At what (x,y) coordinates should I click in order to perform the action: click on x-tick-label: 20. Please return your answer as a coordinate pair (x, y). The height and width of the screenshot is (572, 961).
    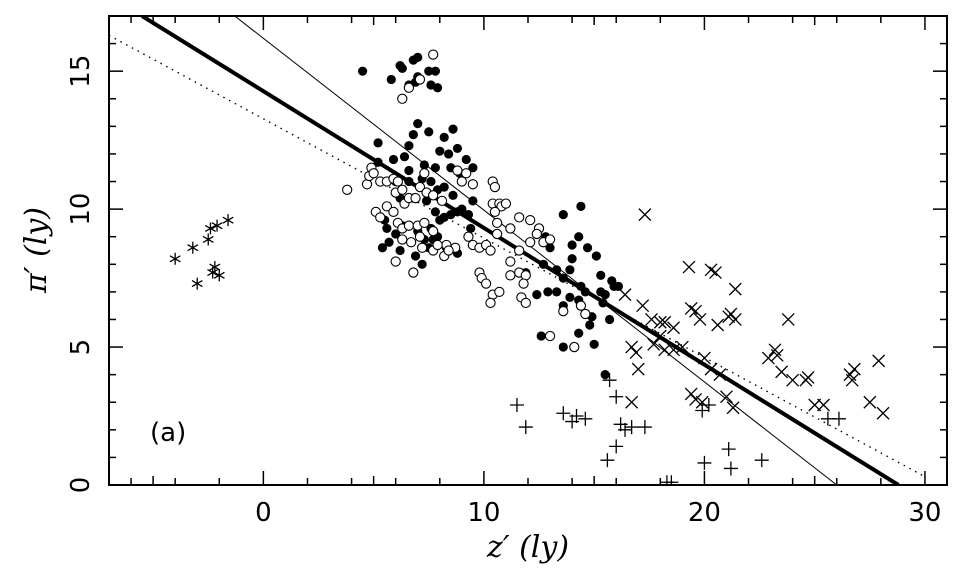
    Looking at the image, I should click on (704, 513).